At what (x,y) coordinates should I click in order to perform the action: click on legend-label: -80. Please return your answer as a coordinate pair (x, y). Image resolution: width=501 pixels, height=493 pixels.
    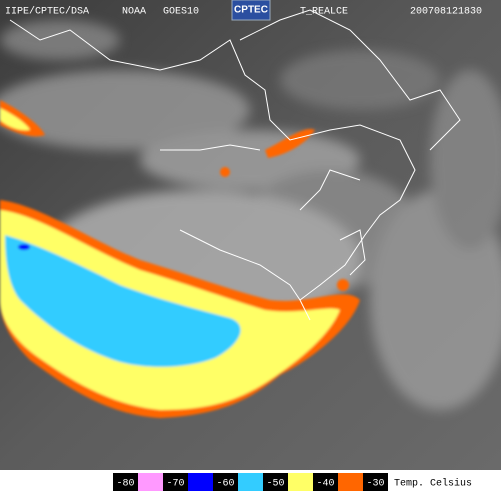
    Looking at the image, I should click on (125, 484).